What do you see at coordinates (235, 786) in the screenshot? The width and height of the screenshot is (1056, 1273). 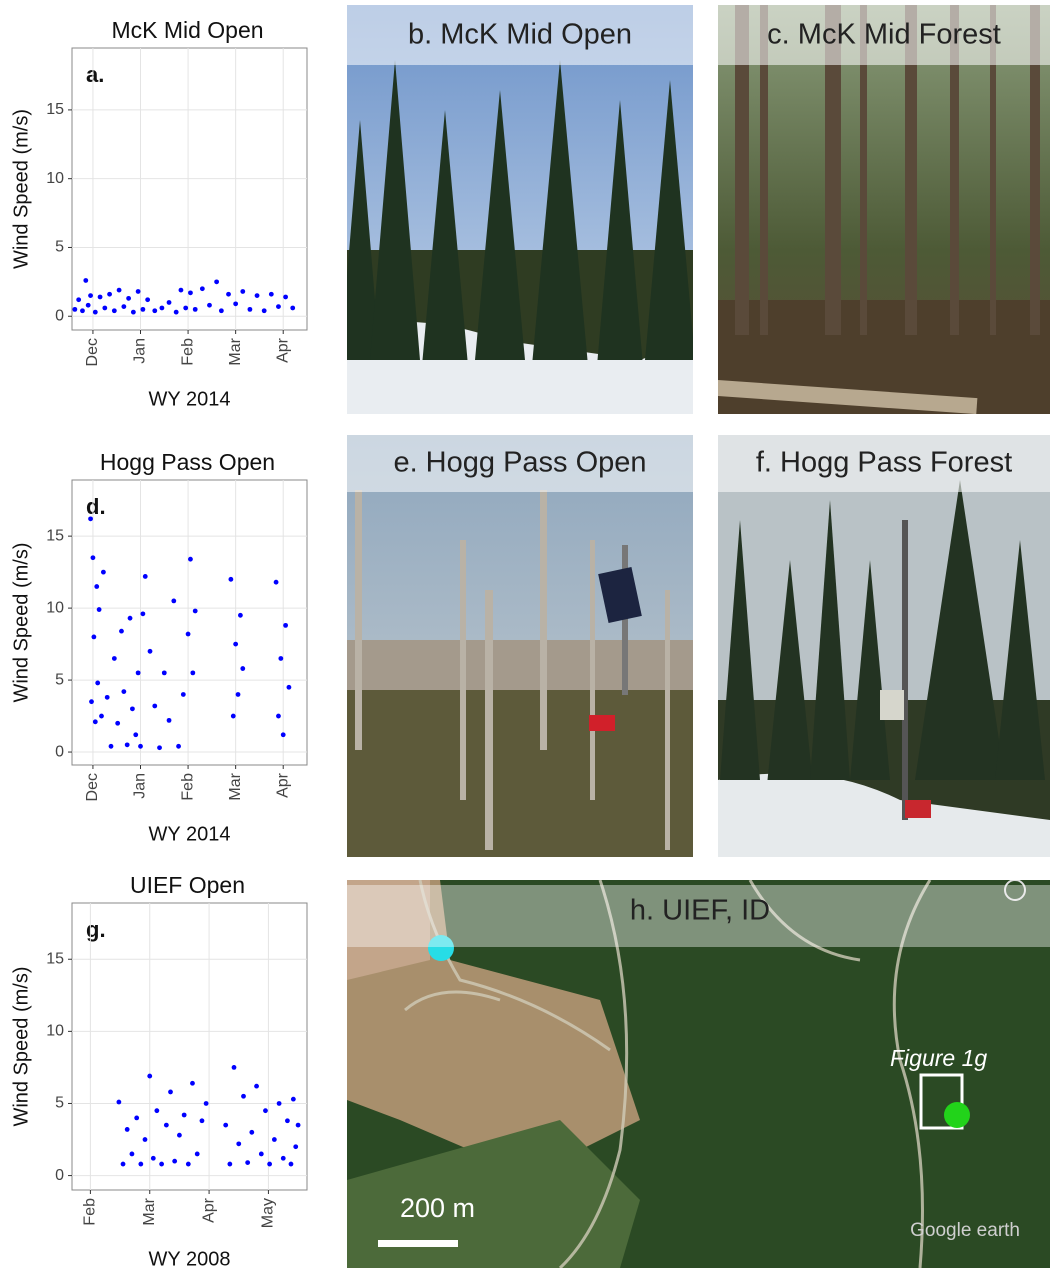 I see `x-tick-label: Mar` at bounding box center [235, 786].